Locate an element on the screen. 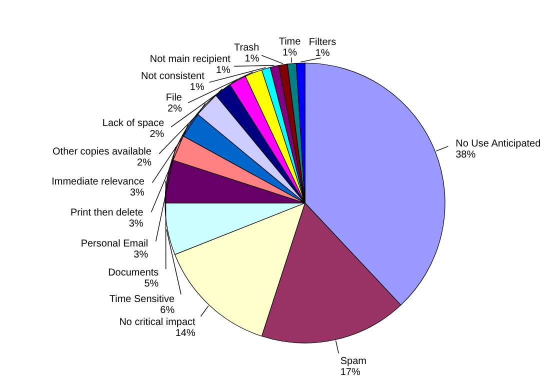  slice-label: Other copies available is located at coordinates (102, 152).